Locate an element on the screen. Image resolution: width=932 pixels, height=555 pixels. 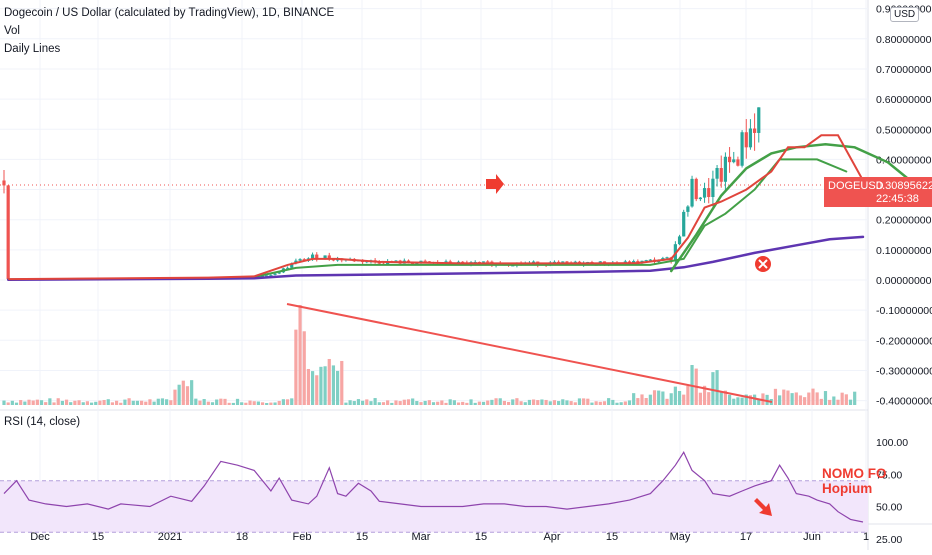
currency-badge: USD is located at coordinates (905, 14).